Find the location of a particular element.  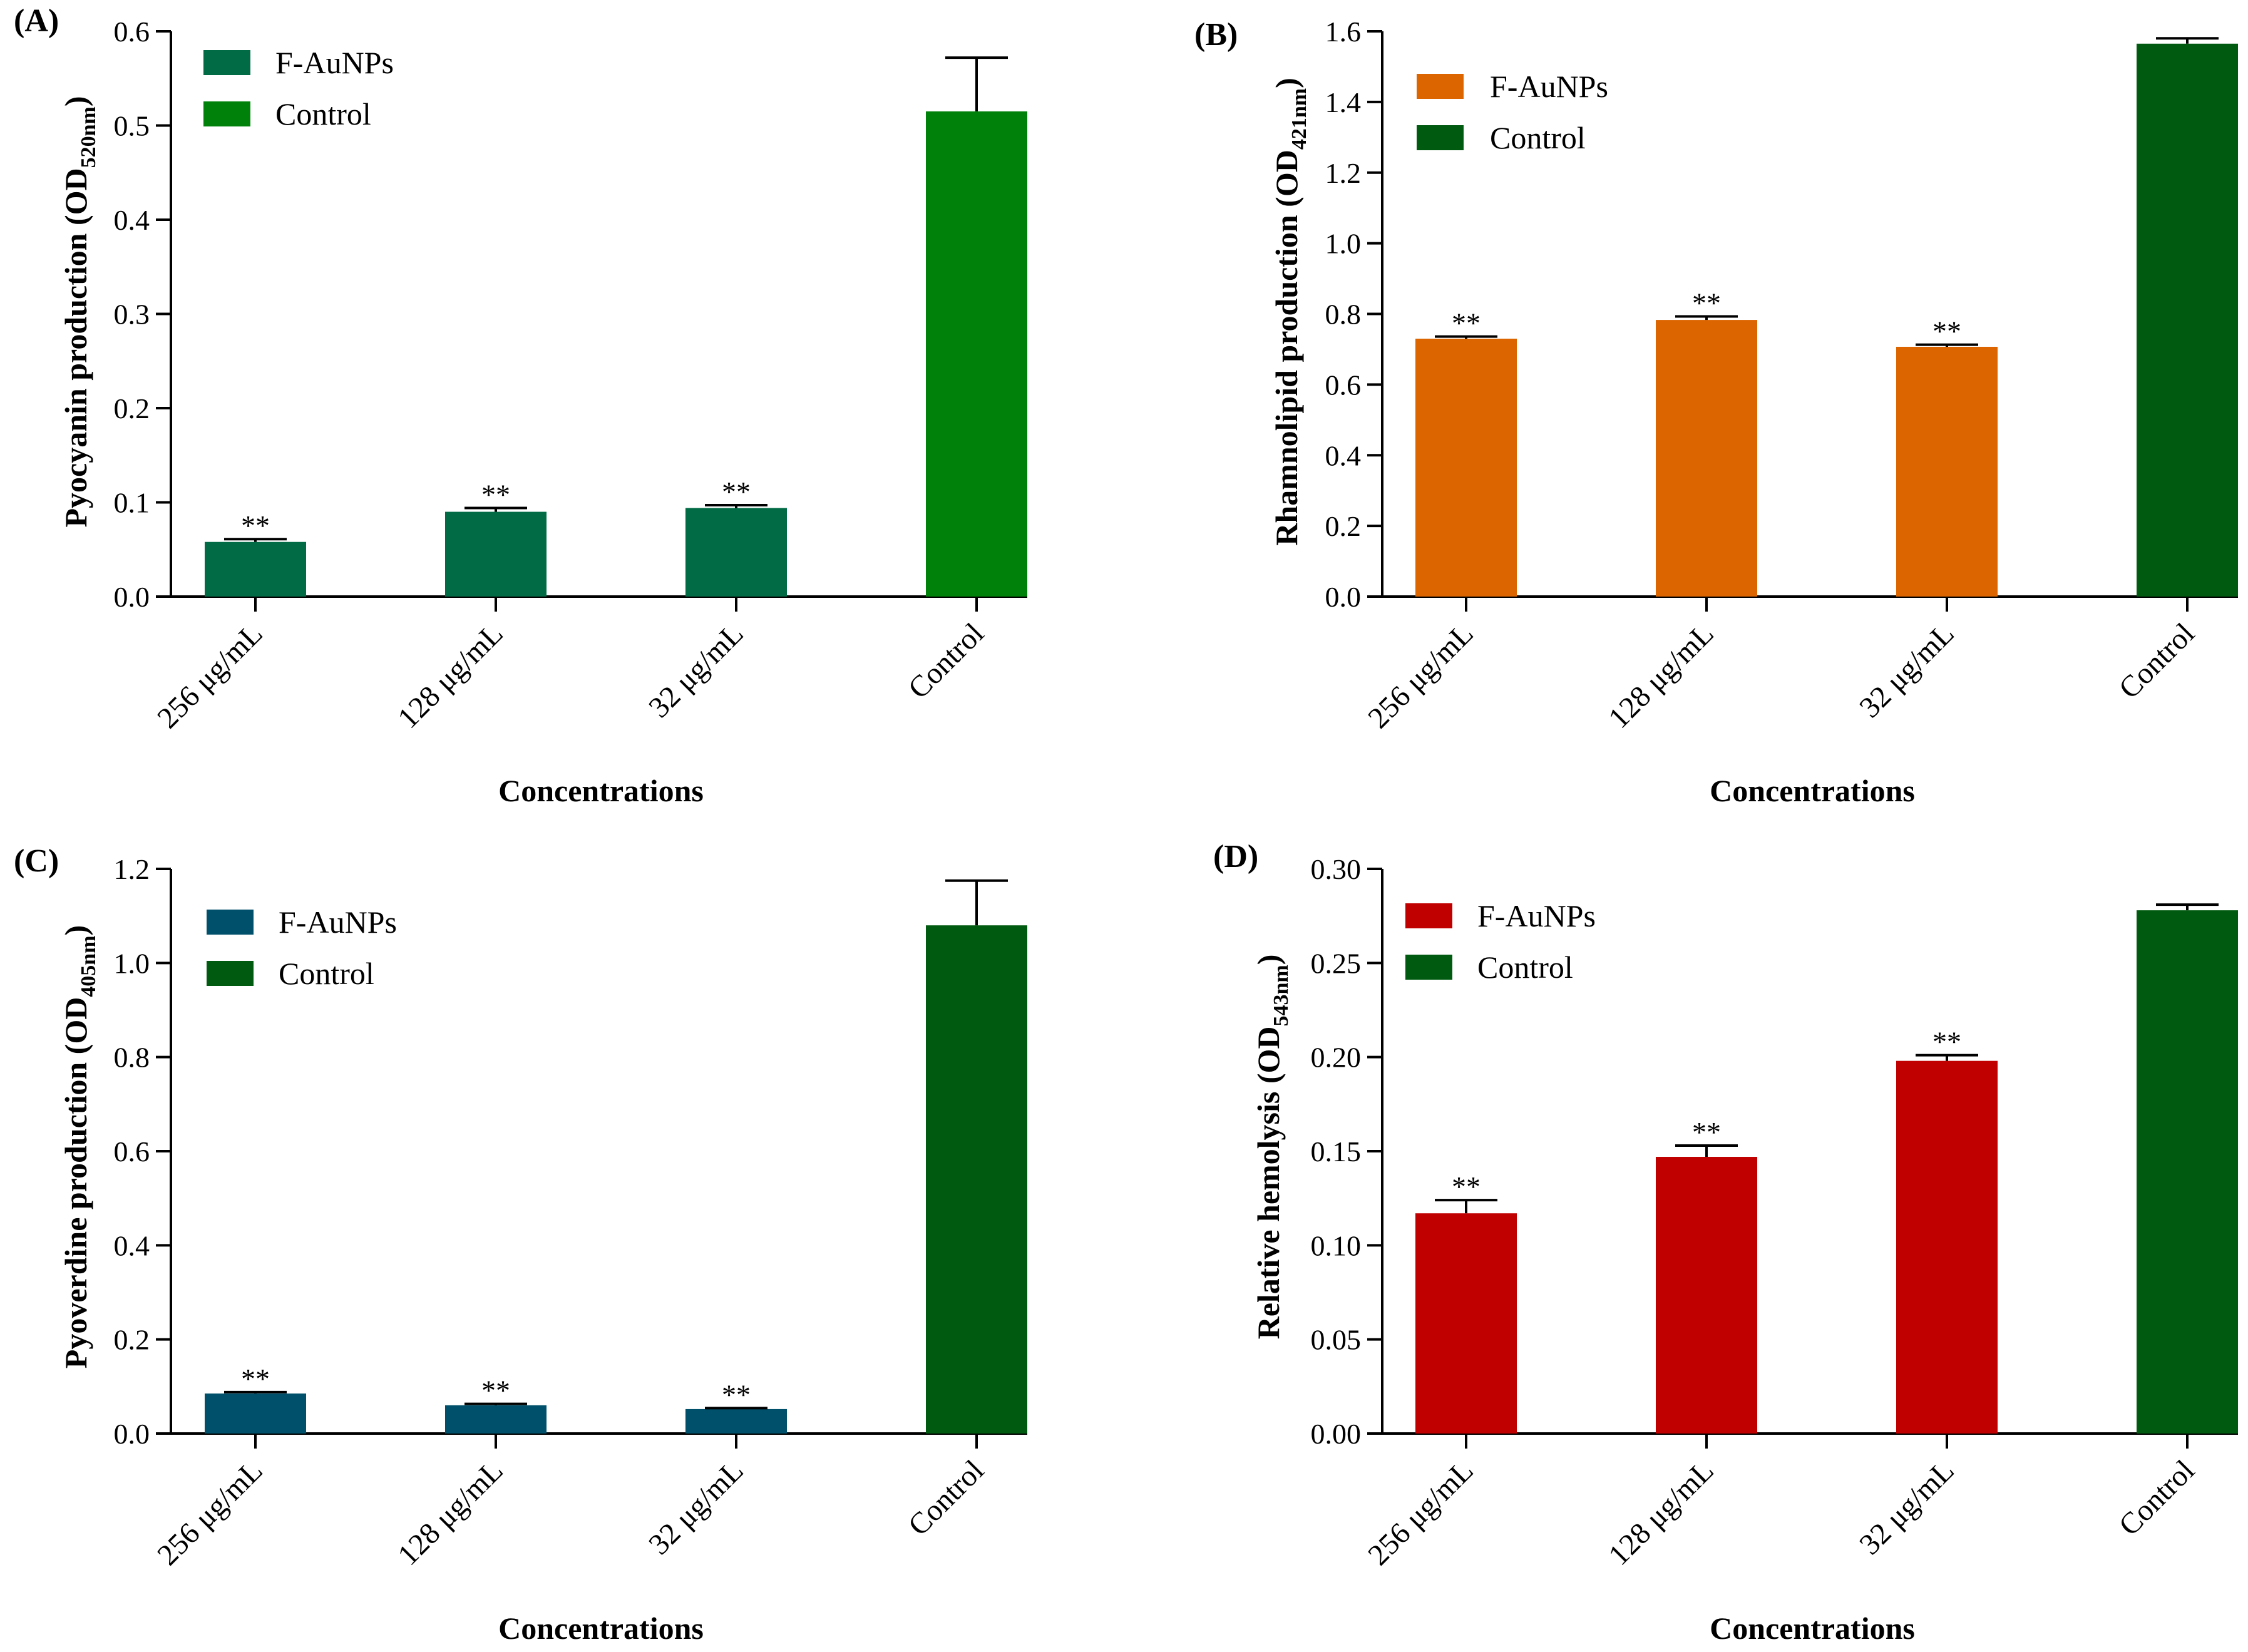

panel-c-x-axis-title: Concentrations is located at coordinates (601, 1628).